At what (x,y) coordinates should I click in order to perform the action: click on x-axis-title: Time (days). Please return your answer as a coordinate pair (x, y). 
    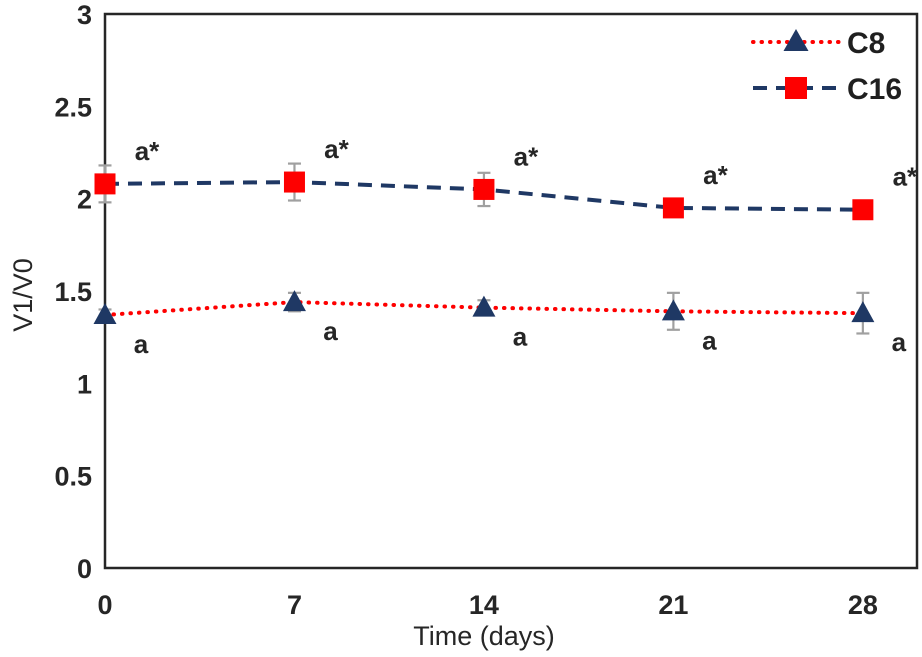
    Looking at the image, I should click on (484, 636).